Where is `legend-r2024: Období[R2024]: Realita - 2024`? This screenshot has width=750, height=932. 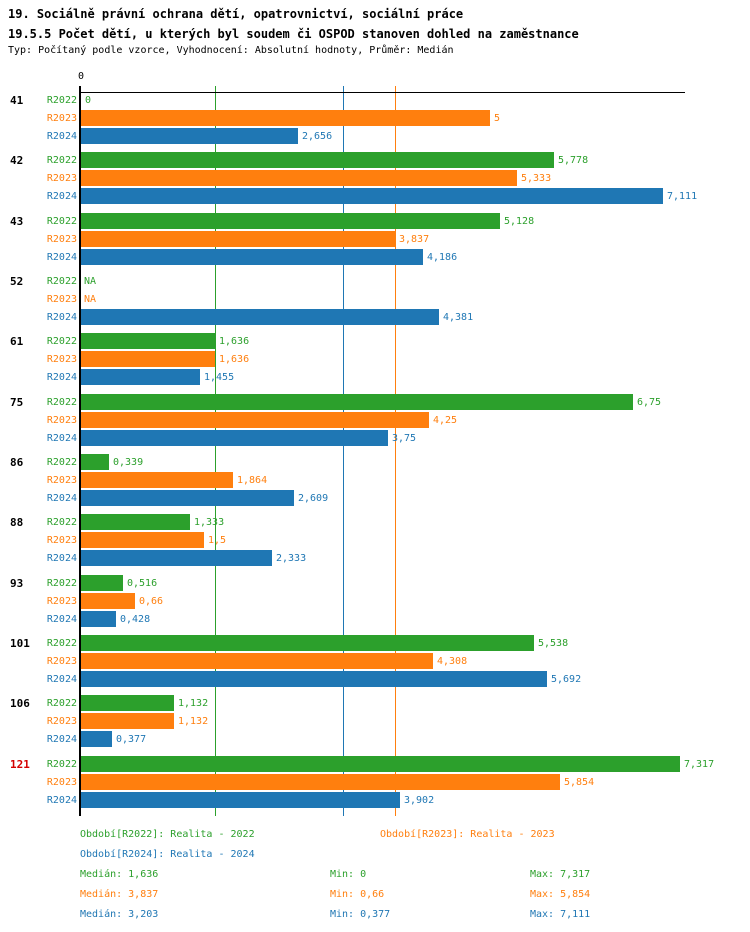
legend-r2024: Období[R2024]: Realita - 2024 is located at coordinates (167, 854).